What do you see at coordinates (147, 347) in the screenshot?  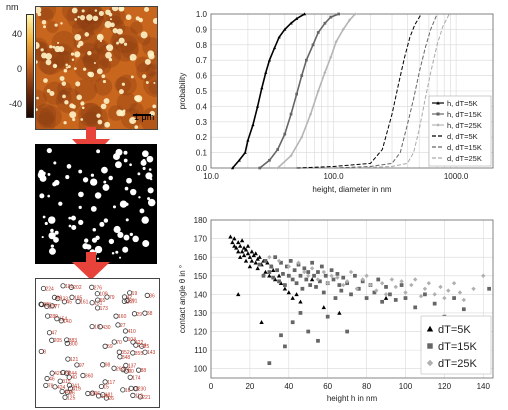 I see `droplet-number-label: 25` at bounding box center [147, 347].